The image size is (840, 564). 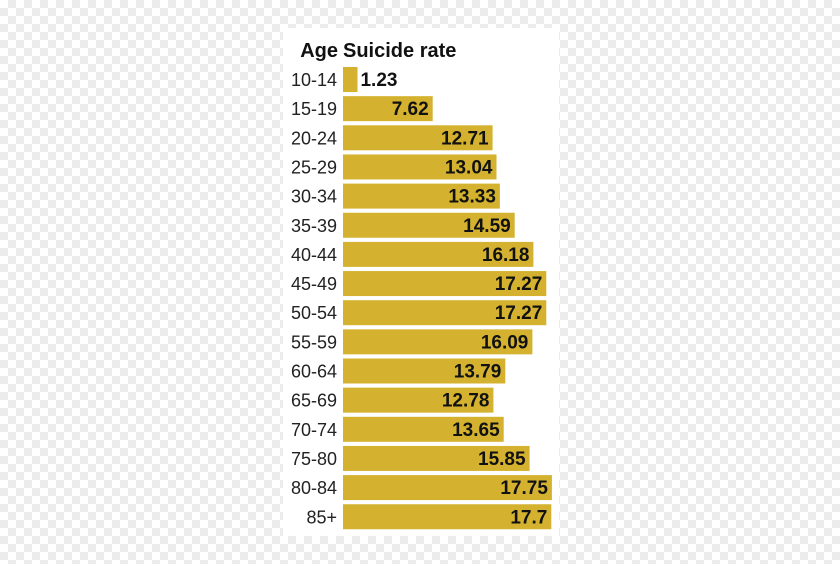 What do you see at coordinates (506, 255) in the screenshot?
I see `rate-value-label: 16.18` at bounding box center [506, 255].